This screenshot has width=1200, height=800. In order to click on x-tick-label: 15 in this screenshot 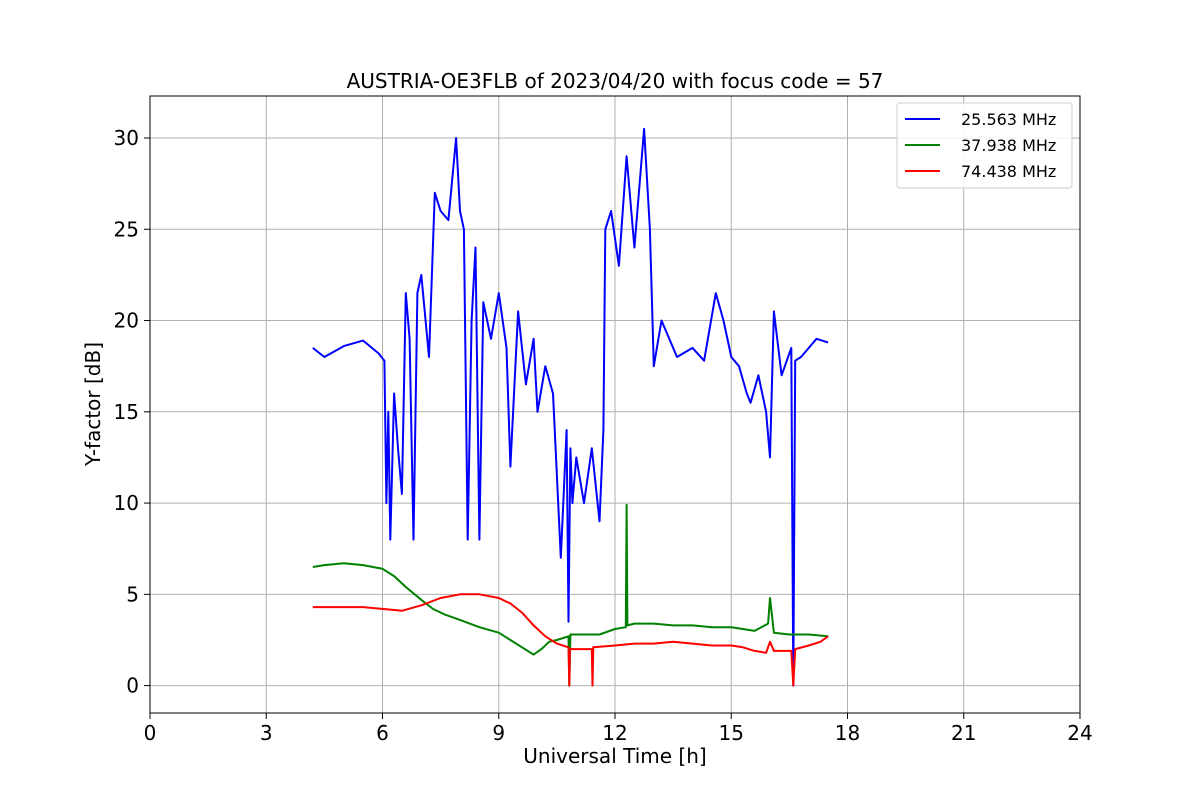, I will do `click(731, 733)`.